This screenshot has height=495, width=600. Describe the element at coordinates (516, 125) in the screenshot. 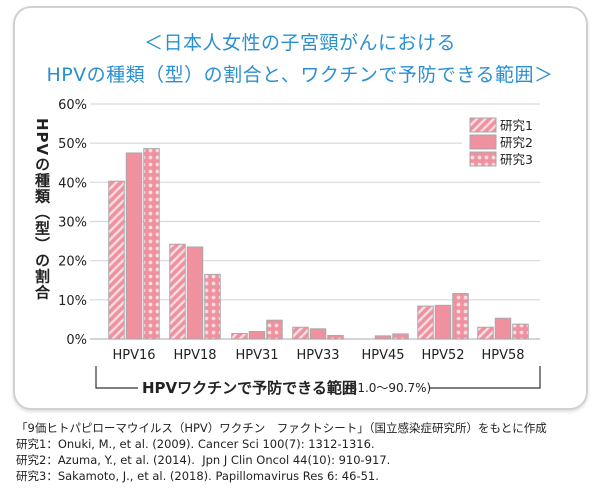

I see `legend-label: 研究1` at that location.